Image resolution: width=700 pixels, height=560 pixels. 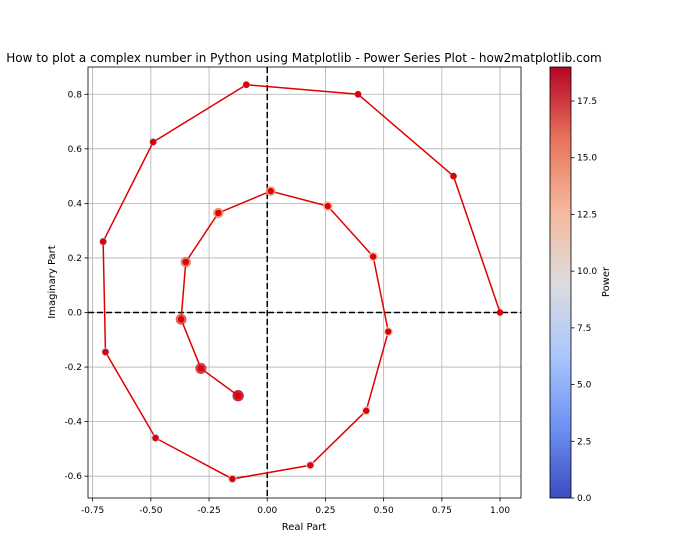 What do you see at coordinates (587, 102) in the screenshot?
I see `colorbar-tick-label: 17.5` at bounding box center [587, 102].